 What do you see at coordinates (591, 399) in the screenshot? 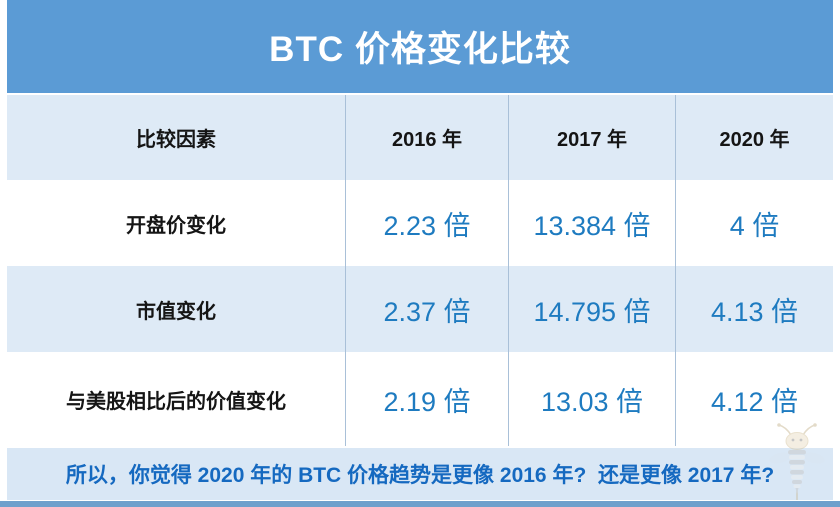
I see `value-cell-2017: 13.03 倍` at bounding box center [591, 399].